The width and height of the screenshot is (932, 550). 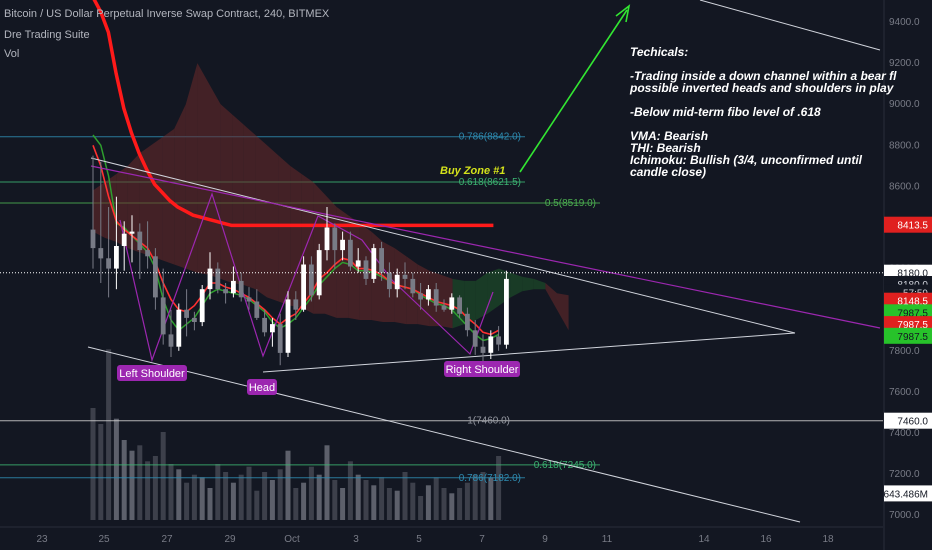 What do you see at coordinates (790, 25) in the screenshot?
I see `channel-line-top` at bounding box center [790, 25].